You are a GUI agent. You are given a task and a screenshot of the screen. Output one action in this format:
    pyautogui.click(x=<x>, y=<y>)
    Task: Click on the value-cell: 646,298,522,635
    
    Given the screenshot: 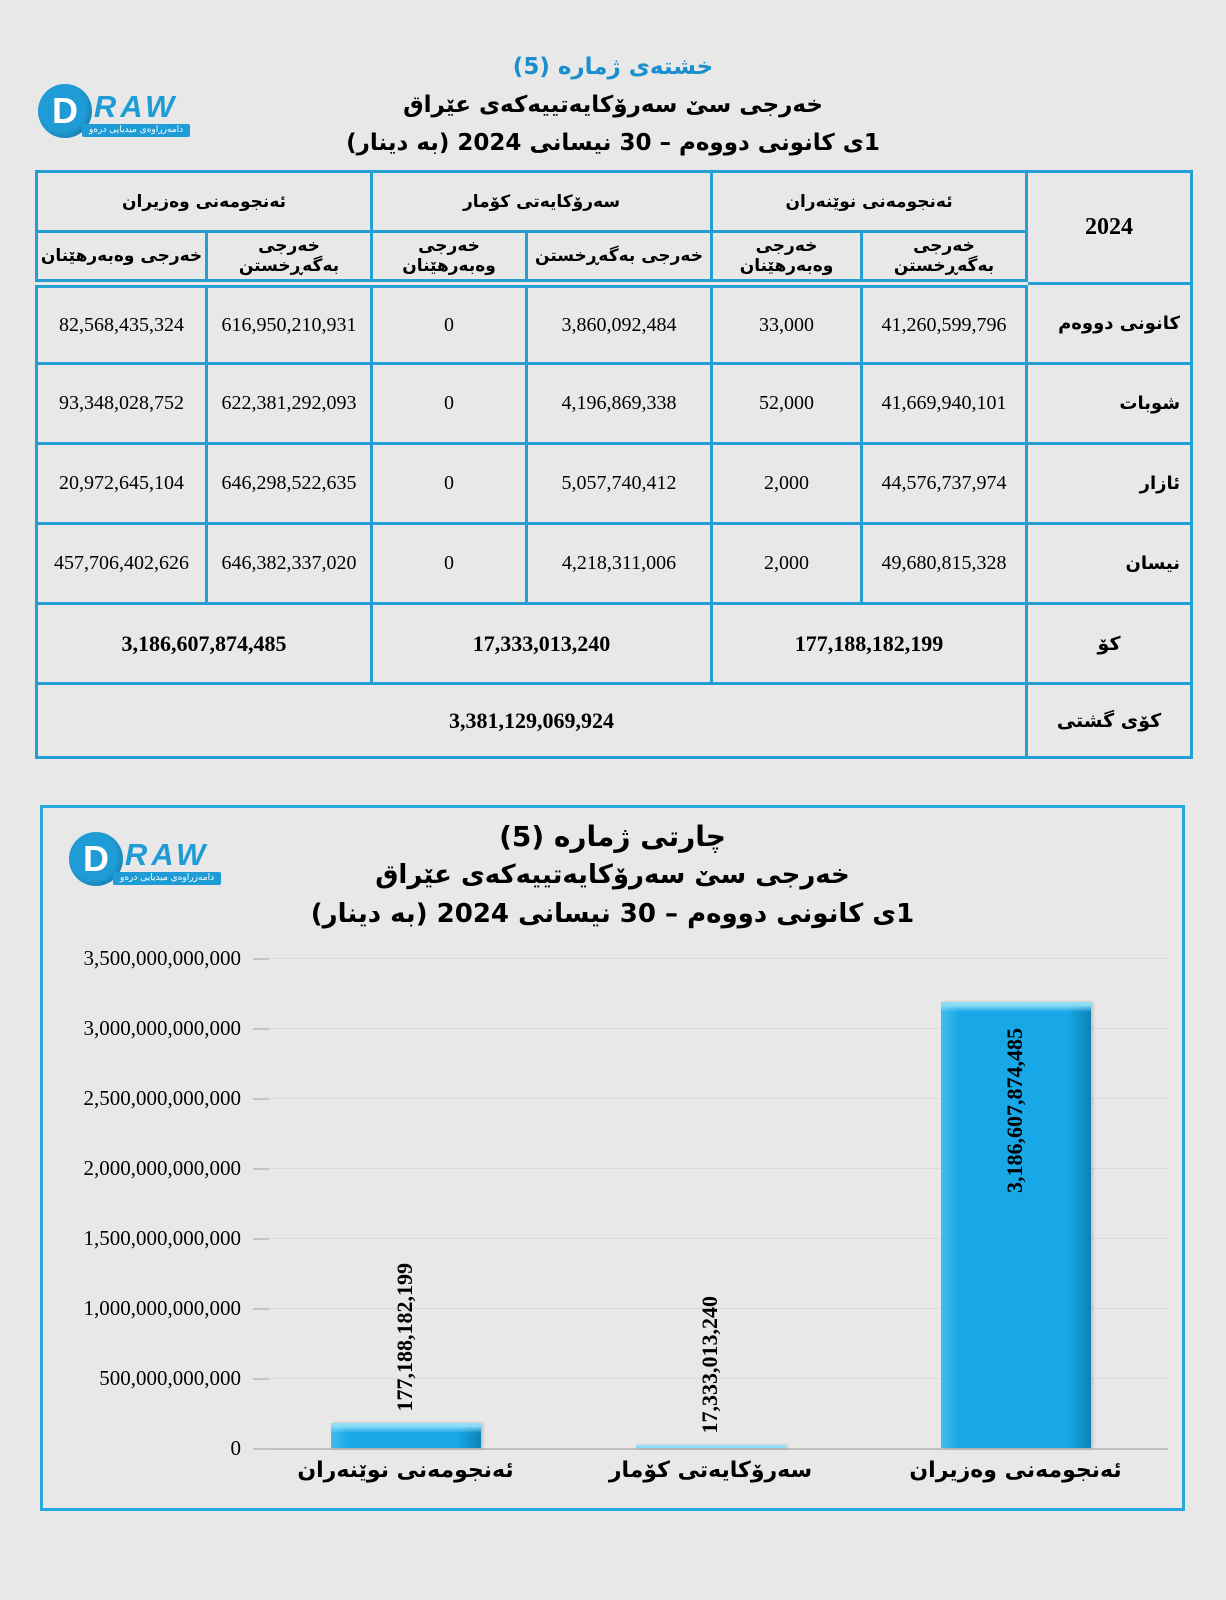 What is the action you would take?
    pyautogui.click(x=289, y=483)
    